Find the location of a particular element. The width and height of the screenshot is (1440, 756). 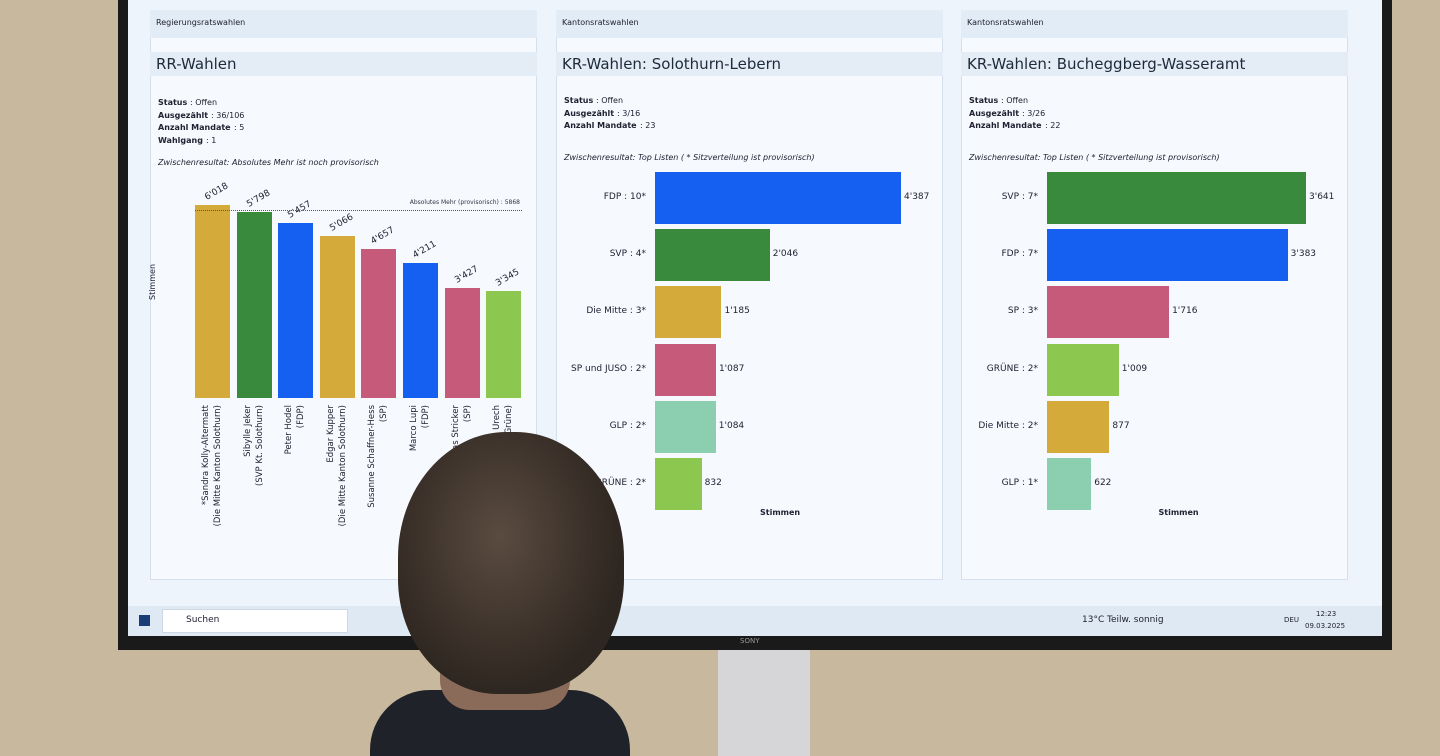

person-head is located at coordinates (511, 563).